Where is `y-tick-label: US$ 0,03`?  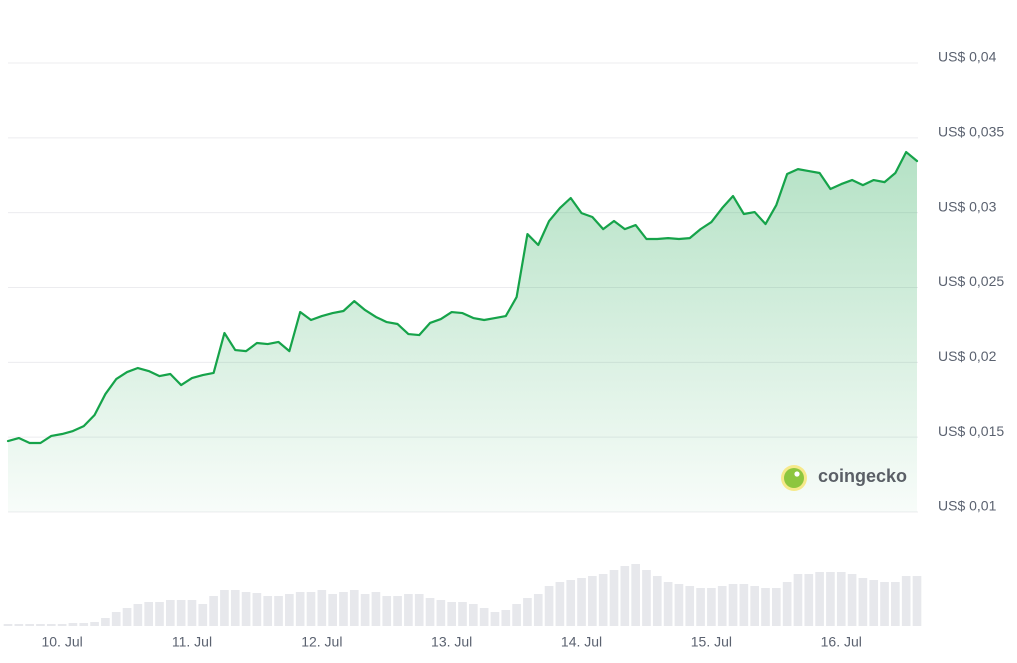
y-tick-label: US$ 0,03 is located at coordinates (967, 206).